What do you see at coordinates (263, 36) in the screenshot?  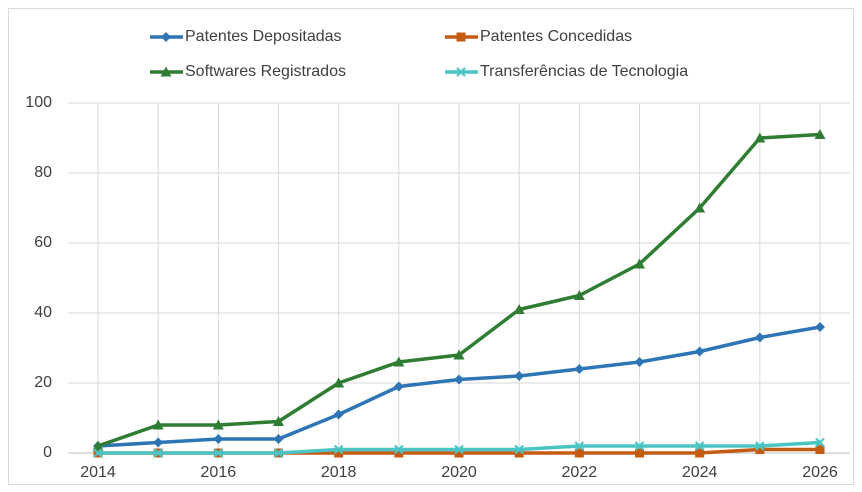 I see `legend-label: Patentes Depositadas` at bounding box center [263, 36].